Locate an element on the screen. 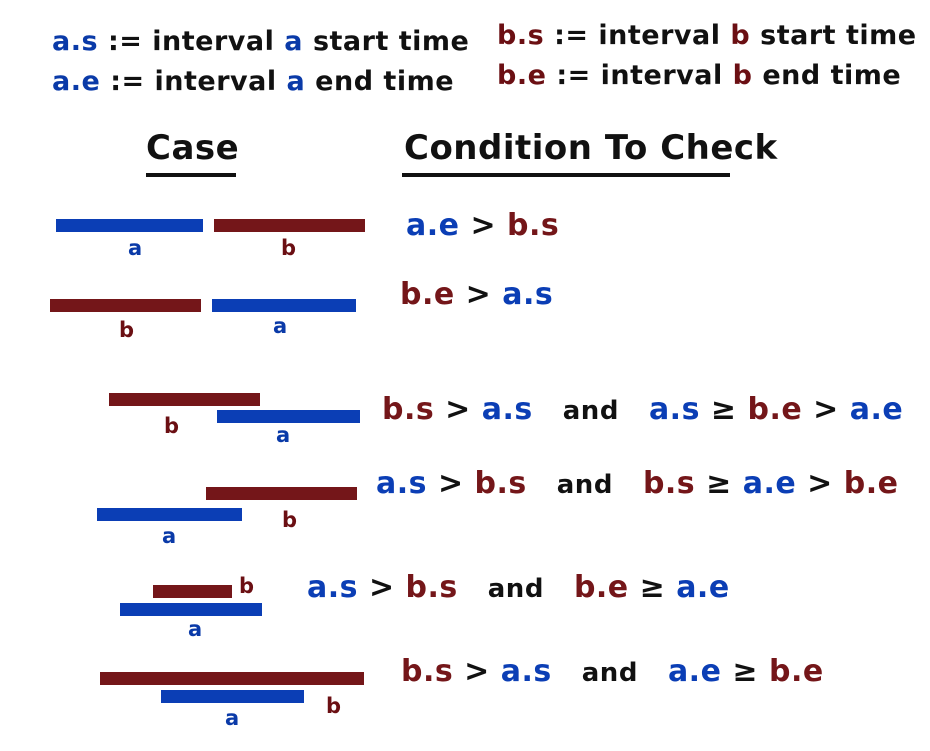  condition-case-3: b.s > a.s and a.s ≥ b.e > a.e is located at coordinates (642, 409).